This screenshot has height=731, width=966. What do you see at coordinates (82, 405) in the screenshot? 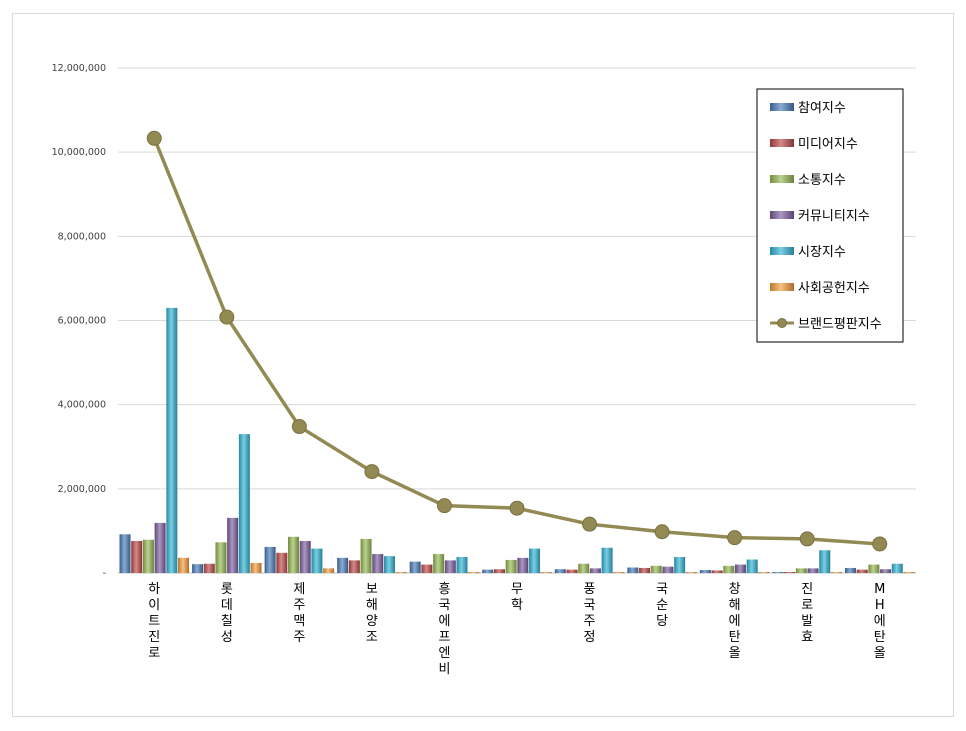
I see `y-tick-label: 4,000,000` at bounding box center [82, 405].